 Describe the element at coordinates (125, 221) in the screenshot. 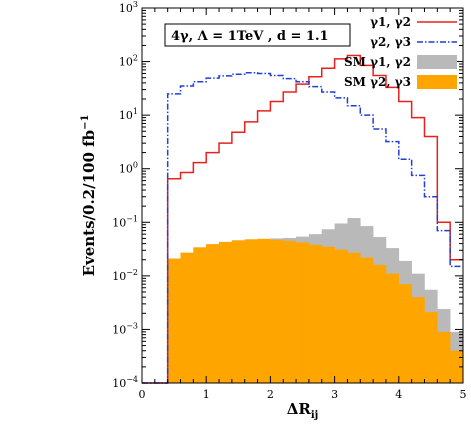

I see `y-tick-label: 10⁻¹` at that location.